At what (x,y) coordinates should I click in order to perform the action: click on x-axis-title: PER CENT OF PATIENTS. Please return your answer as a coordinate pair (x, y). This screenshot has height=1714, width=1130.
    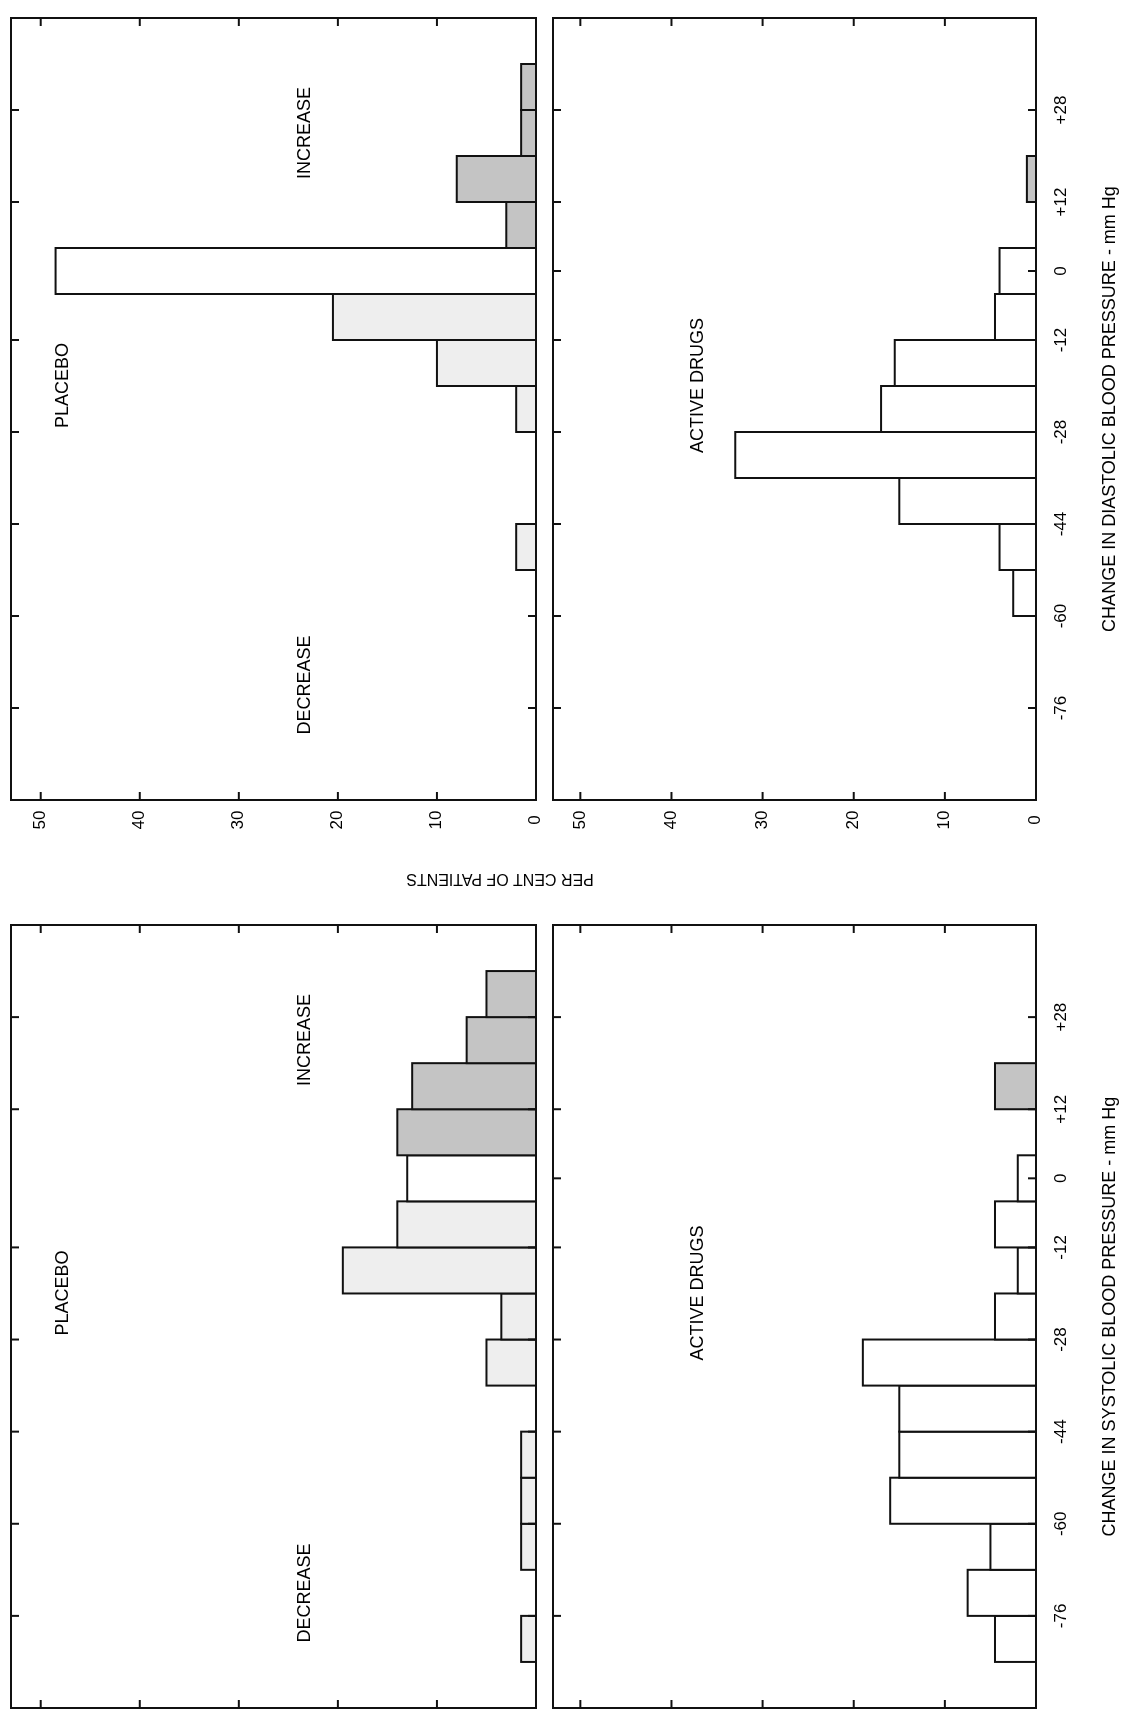
    Looking at the image, I should click on (500, 879).